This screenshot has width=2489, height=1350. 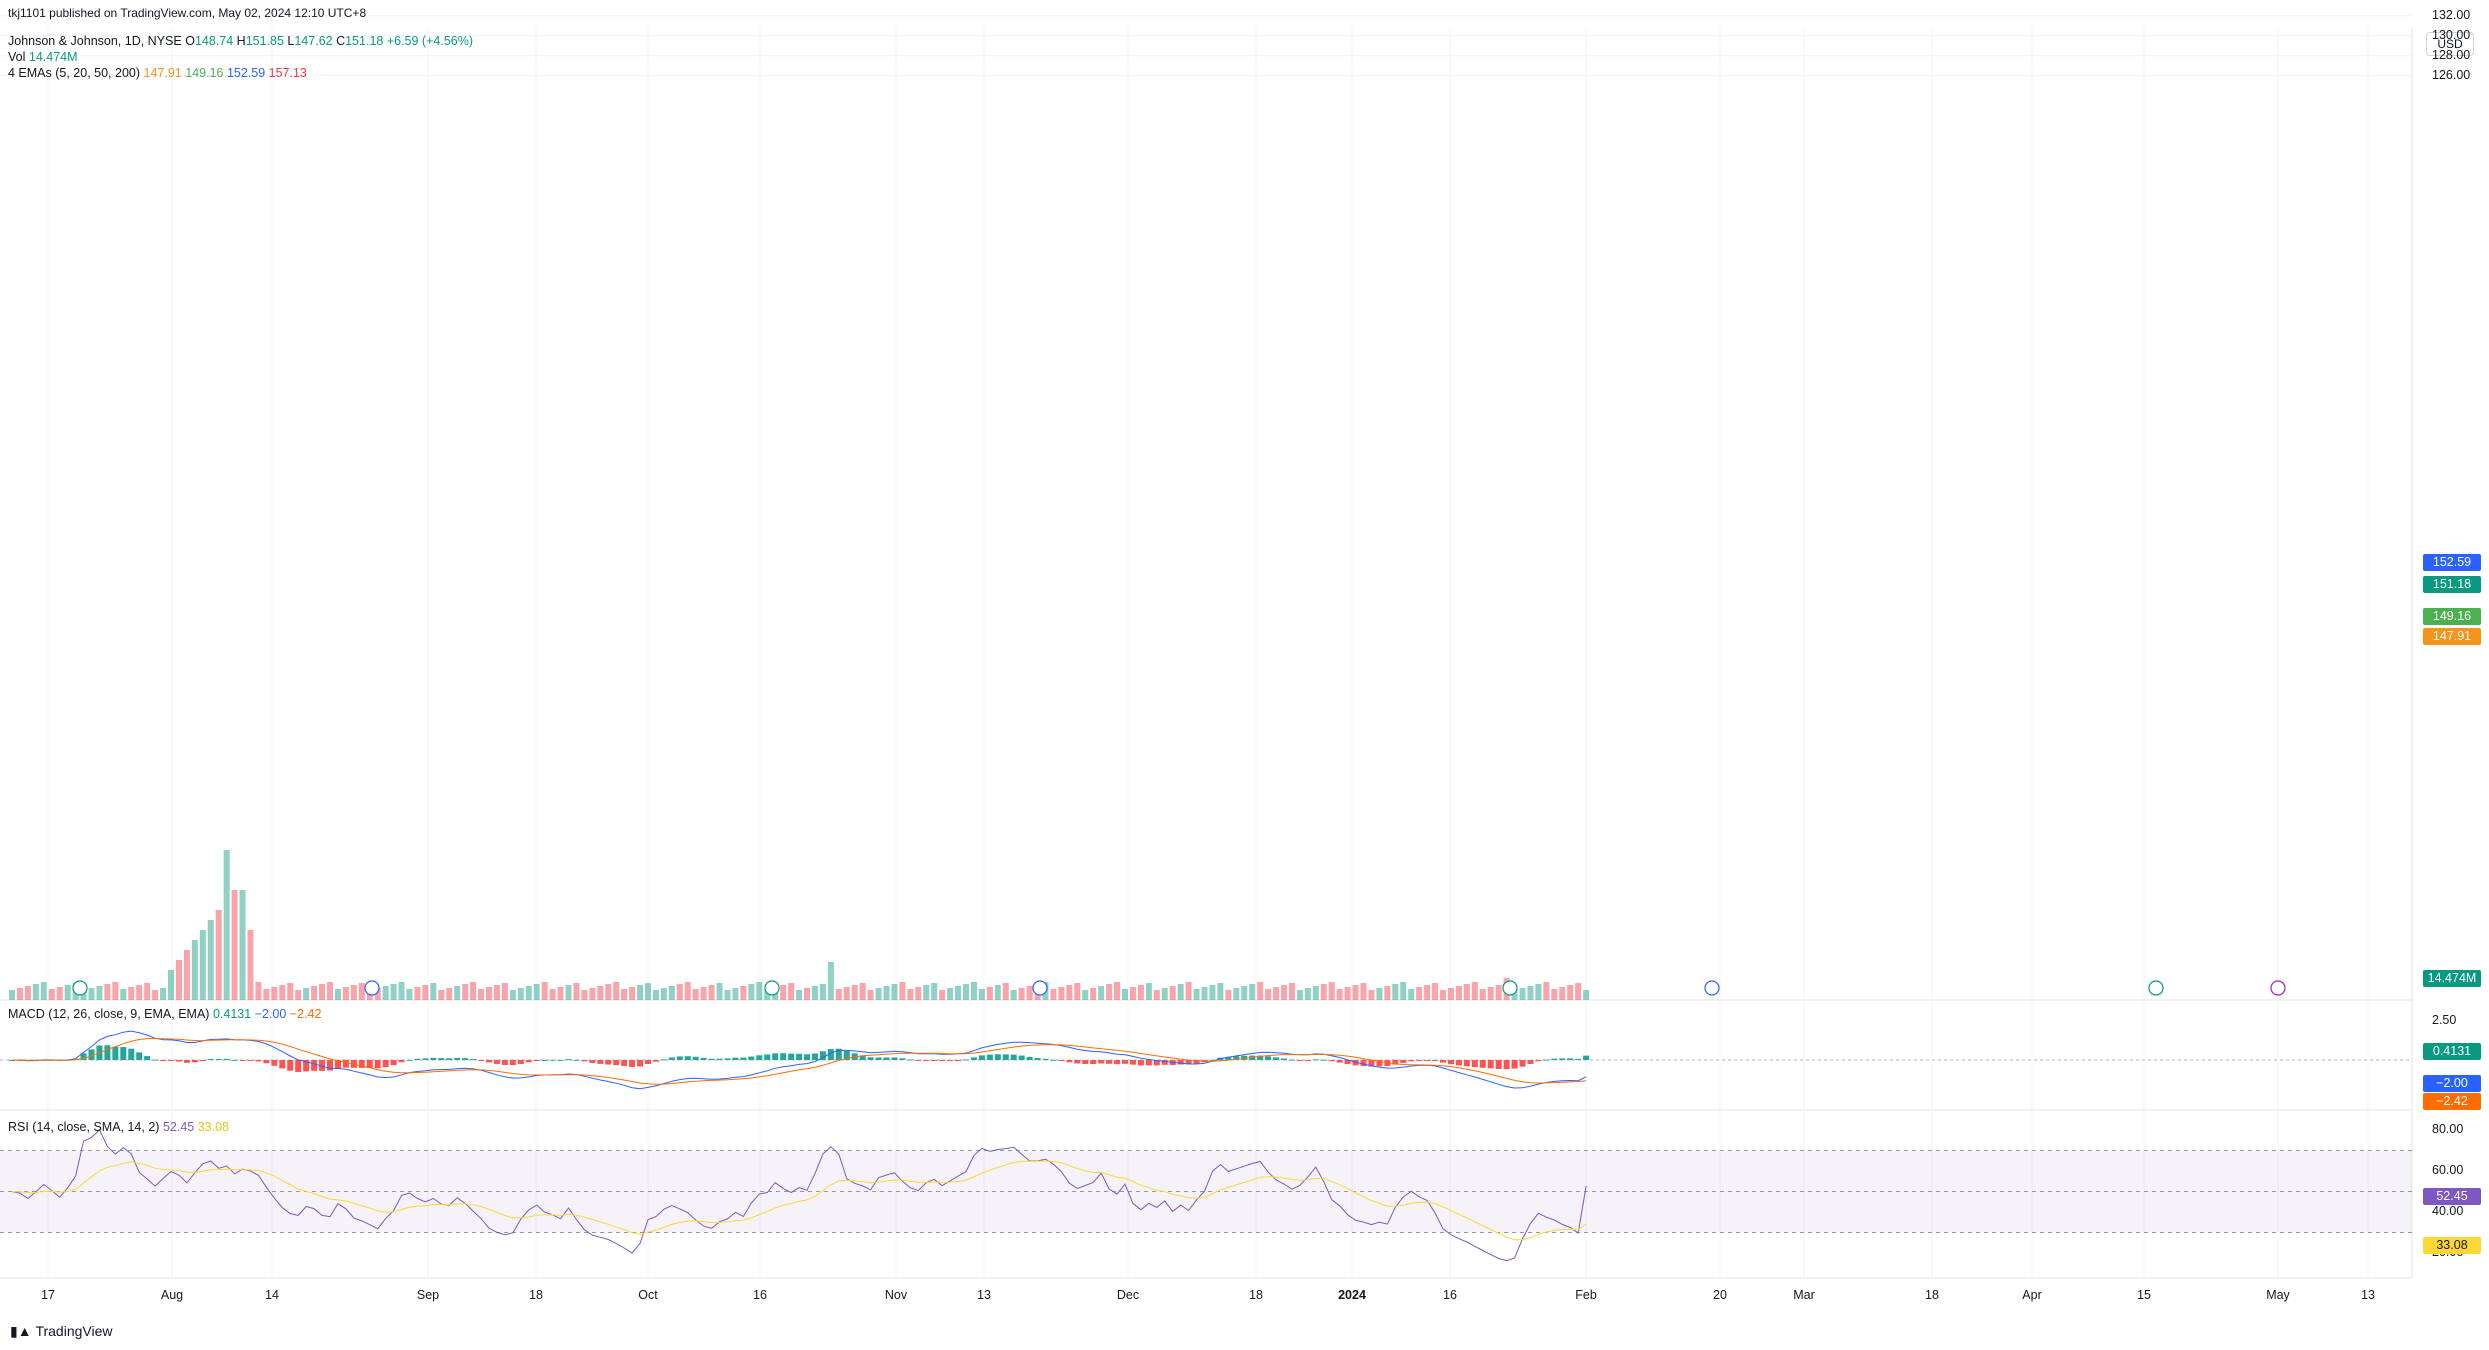 I want to click on rsi-pane, so click(x=1206, y=1195).